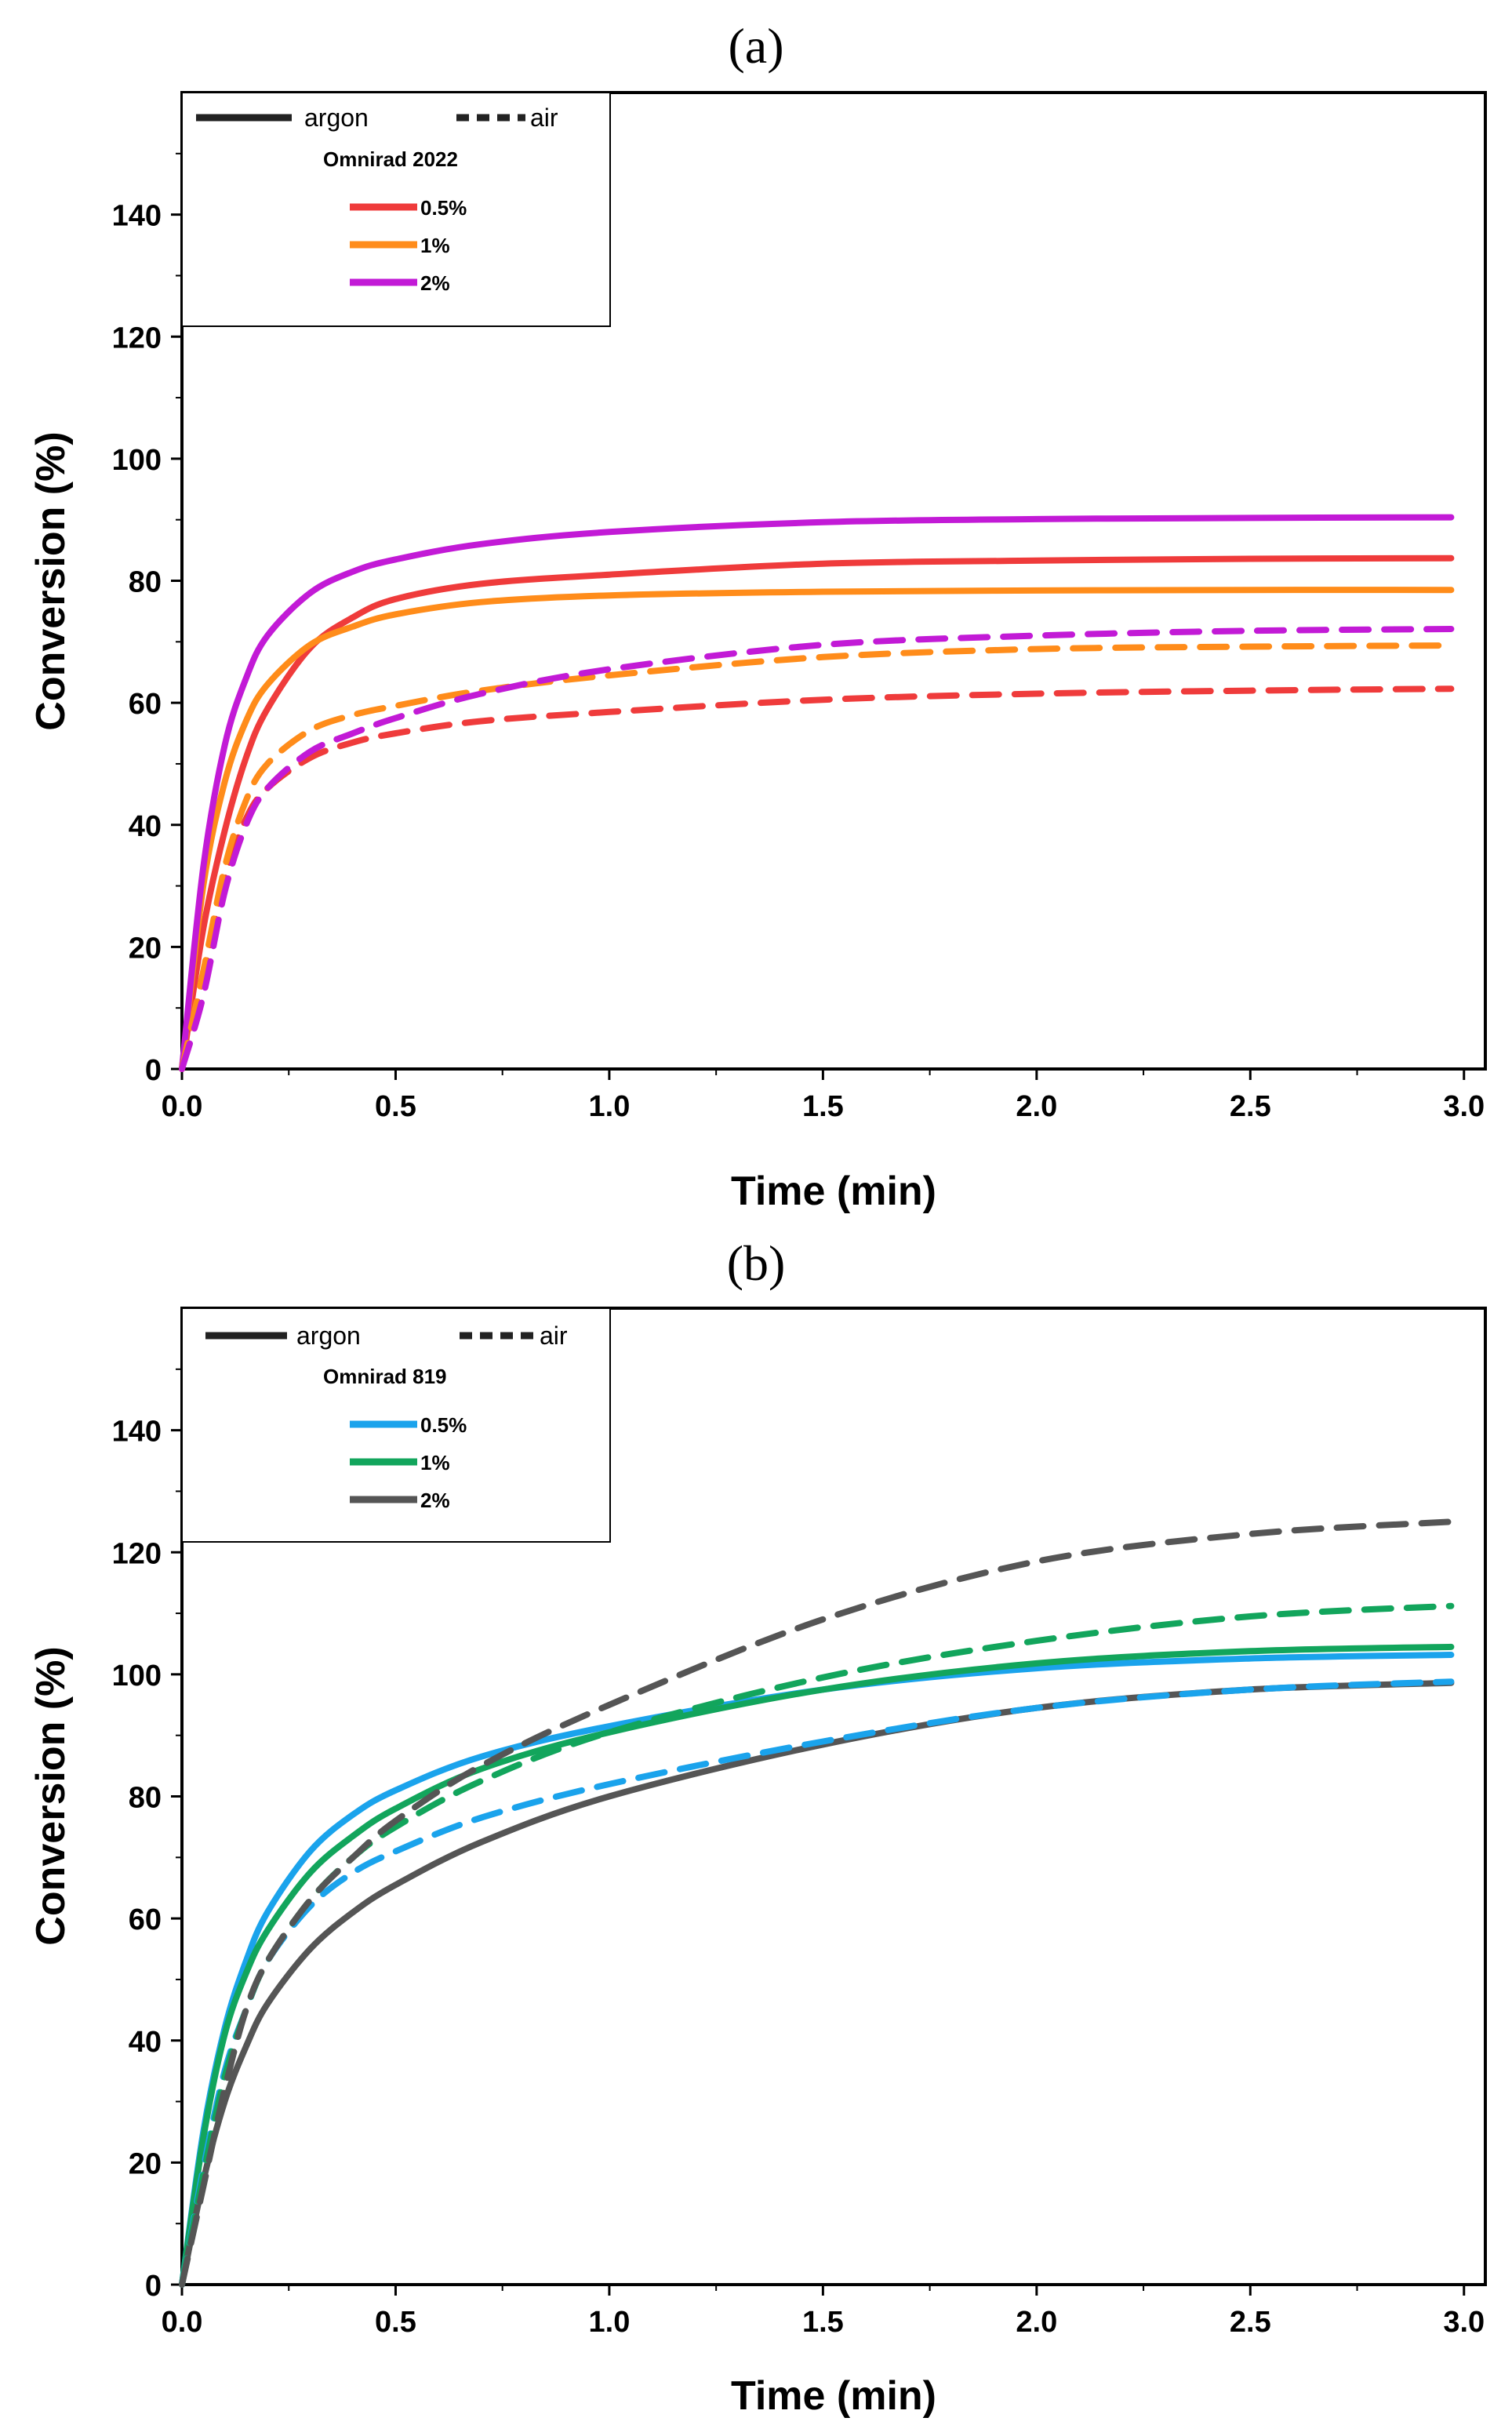  I want to click on panel-label-a: (a), so click(755, 46).